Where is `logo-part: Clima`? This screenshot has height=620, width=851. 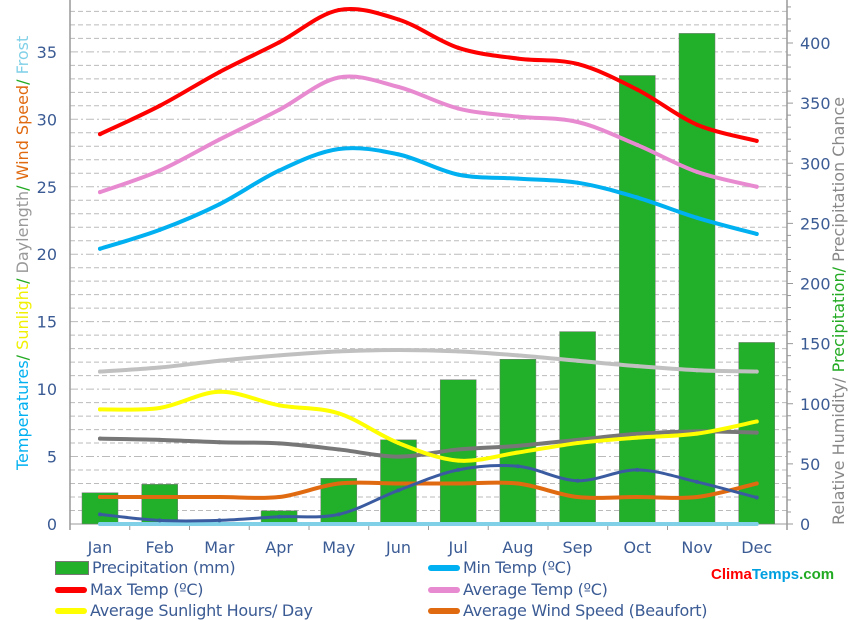
logo-part: Clima is located at coordinates (731, 574).